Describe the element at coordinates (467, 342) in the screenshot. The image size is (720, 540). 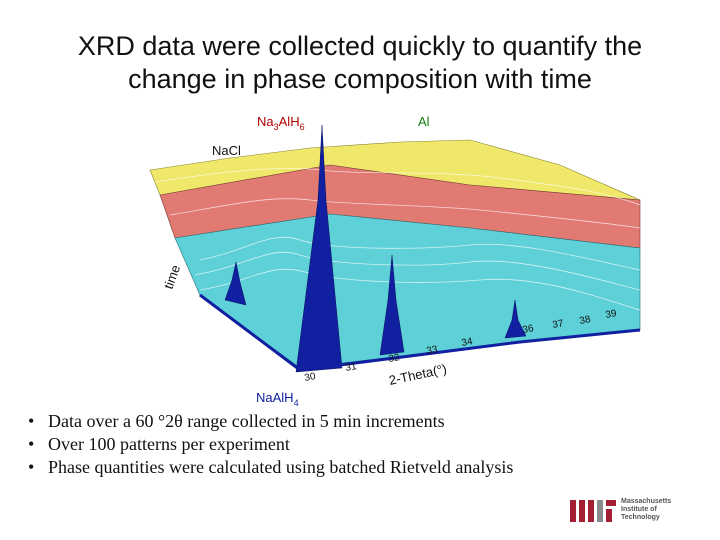
I see `tick-label: 34` at that location.